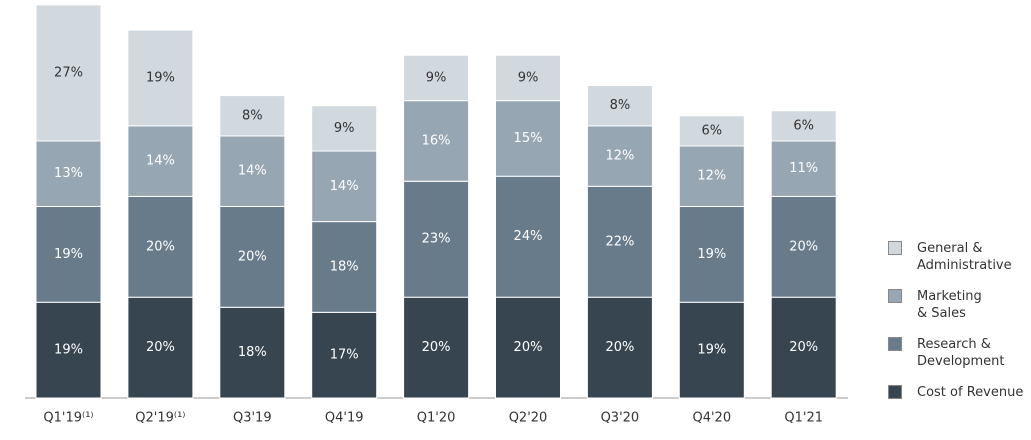 Image resolution: width=1031 pixels, height=440 pixels. I want to click on value-label: 23%, so click(436, 239).